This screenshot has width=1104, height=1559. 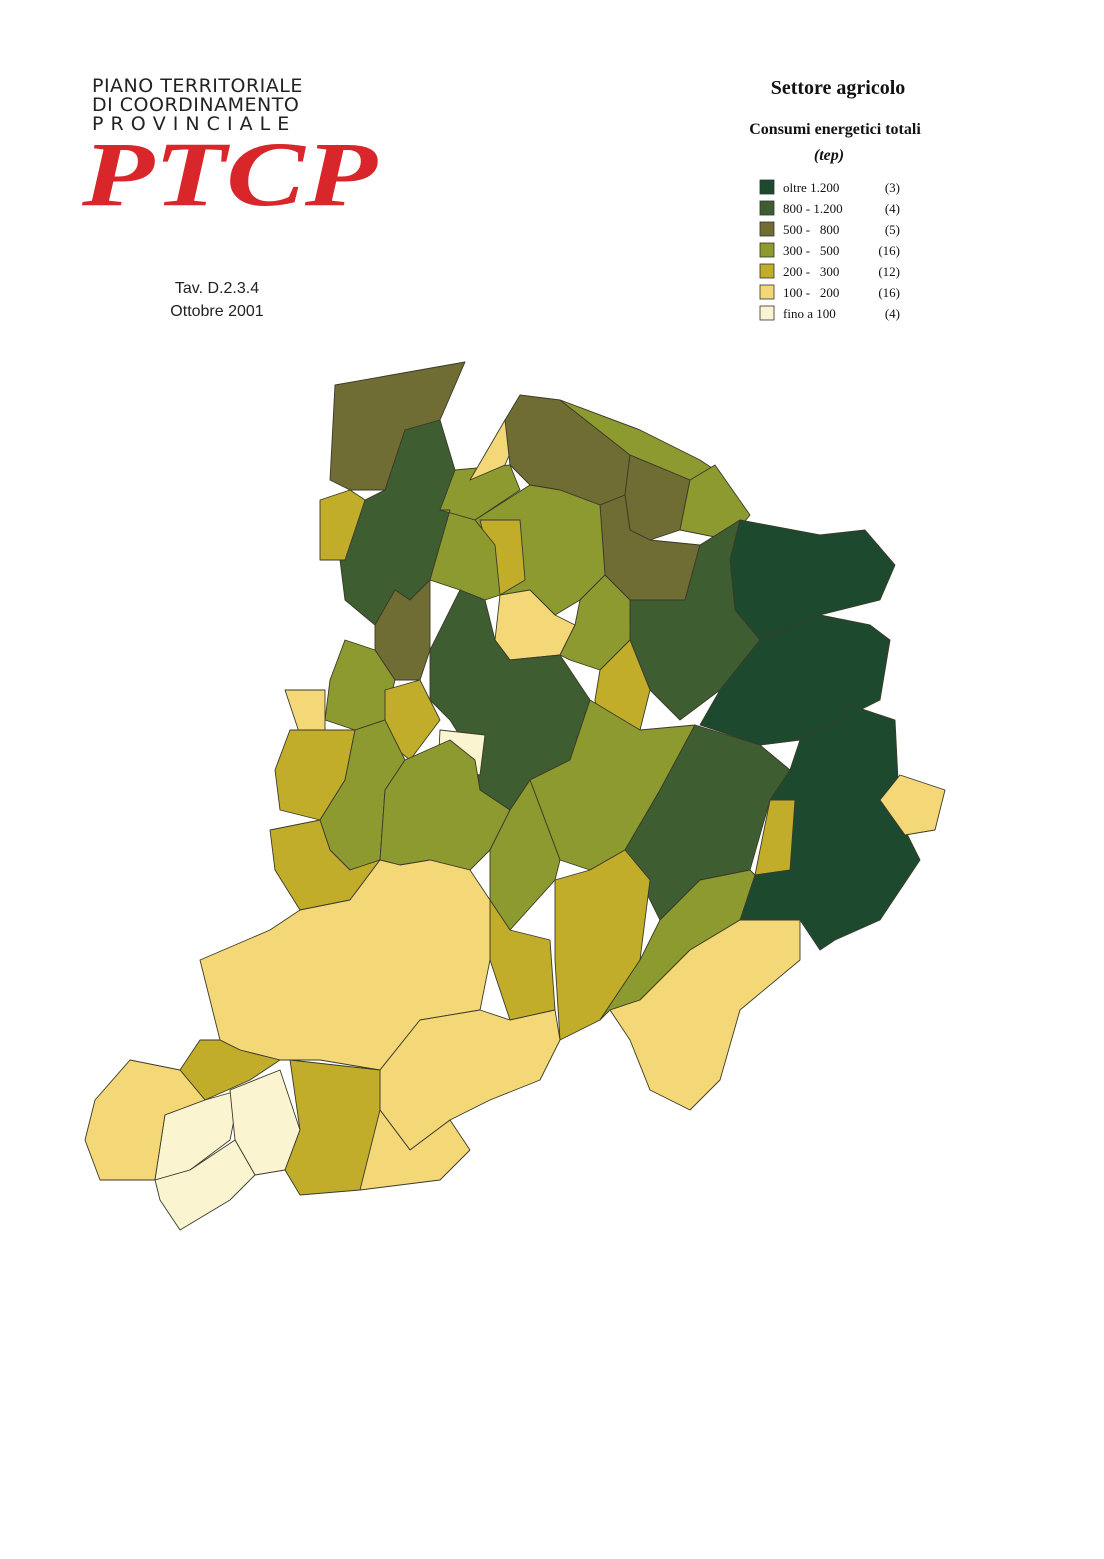 What do you see at coordinates (811, 292) in the screenshot?
I see `legend-label: 100 - 200` at bounding box center [811, 292].